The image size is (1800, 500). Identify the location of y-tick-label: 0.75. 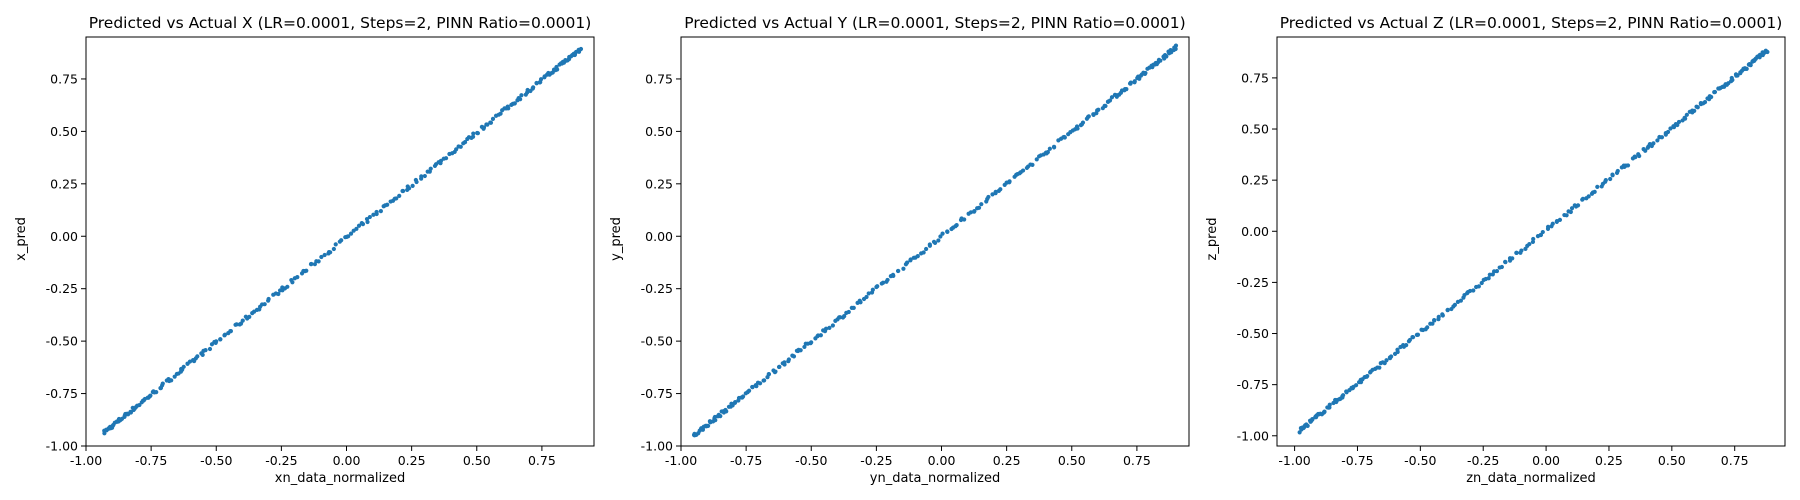
(659, 78).